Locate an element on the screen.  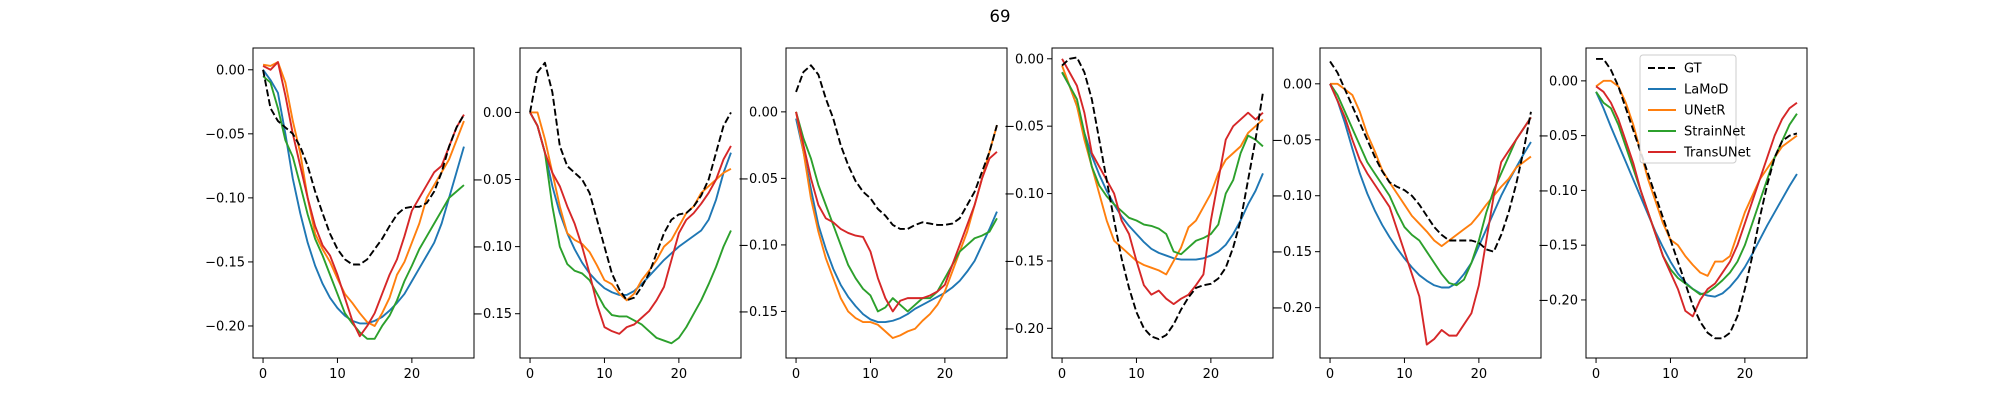
figure-title: 69 is located at coordinates (1000, 16).